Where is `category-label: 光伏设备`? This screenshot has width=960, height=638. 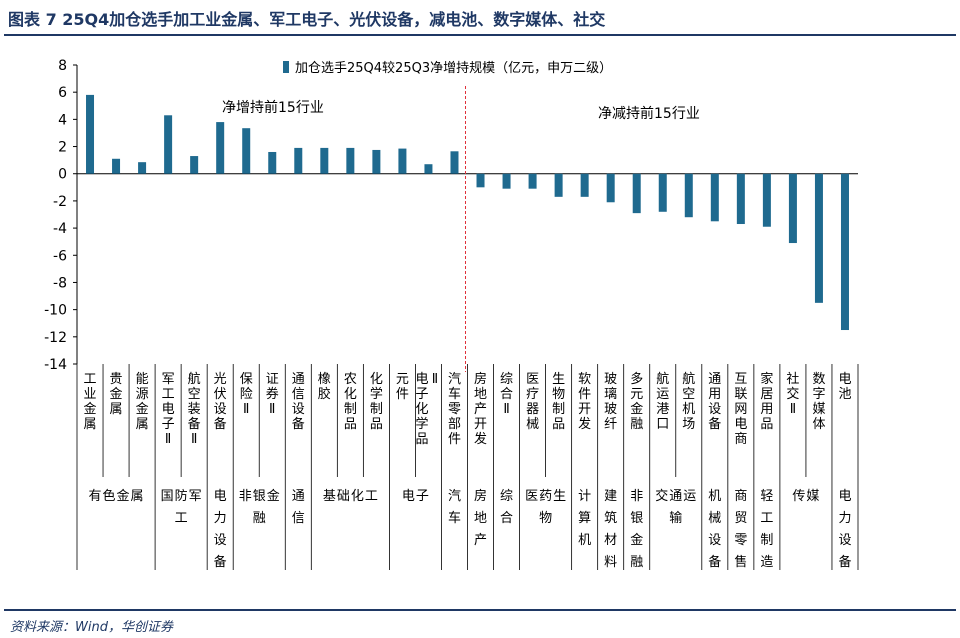 category-label: 光伏设备 is located at coordinates (220, 402).